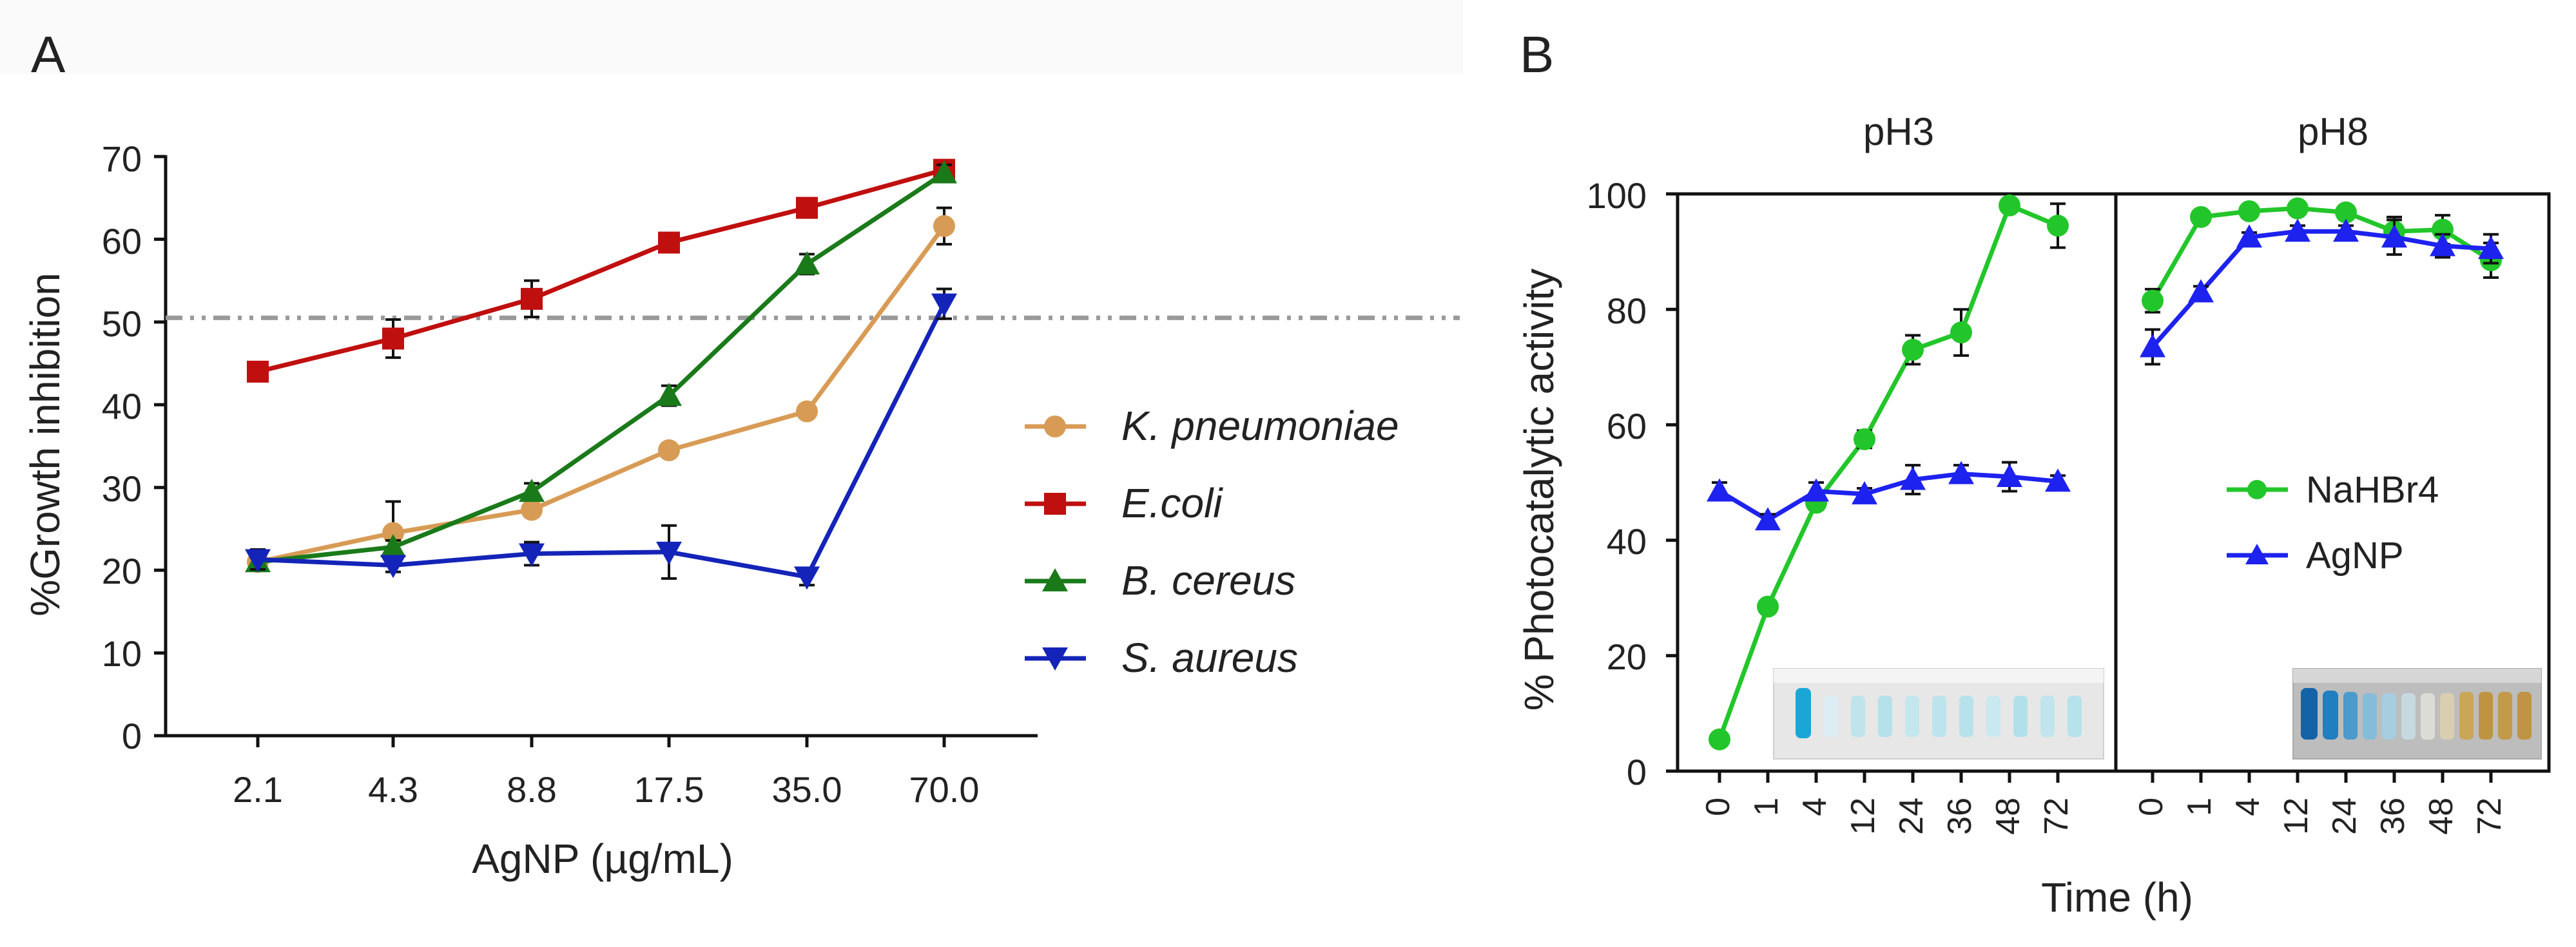  Describe the element at coordinates (1637, 772) in the screenshot. I see `panel-b-y-tick-0: 0` at that location.